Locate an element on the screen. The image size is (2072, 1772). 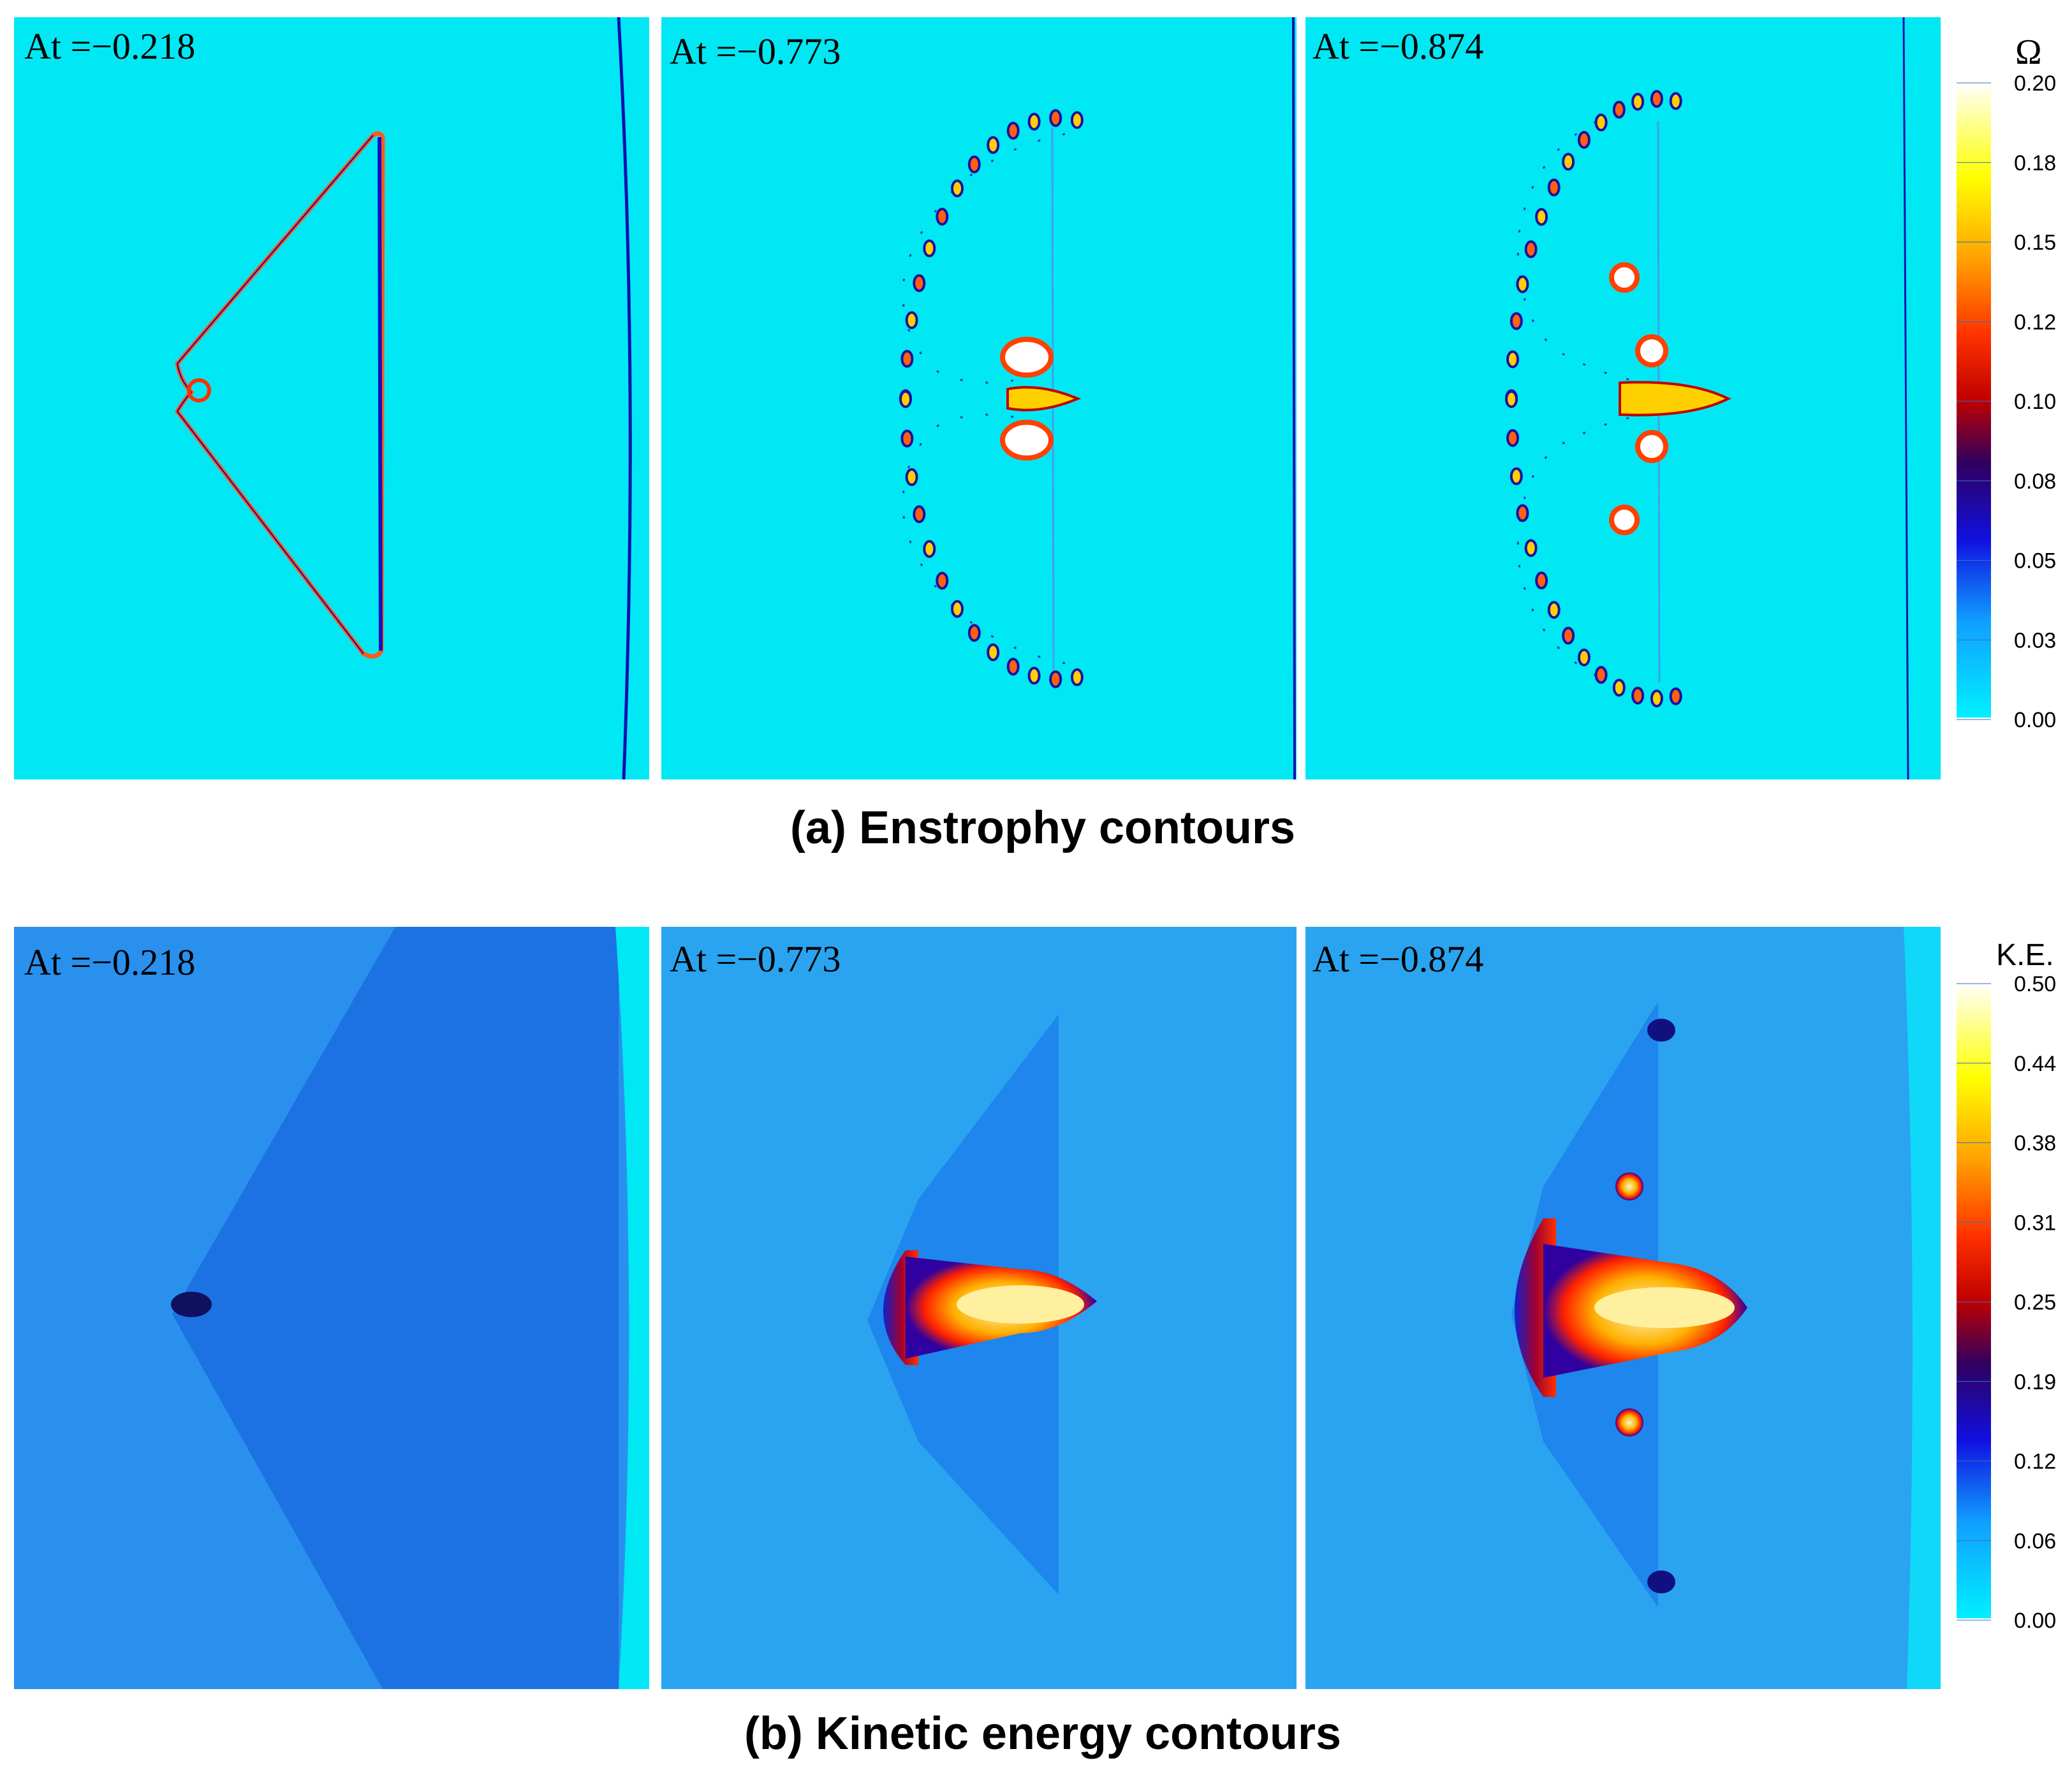
enstrophy-vortex-3b is located at coordinates (1652, 350).